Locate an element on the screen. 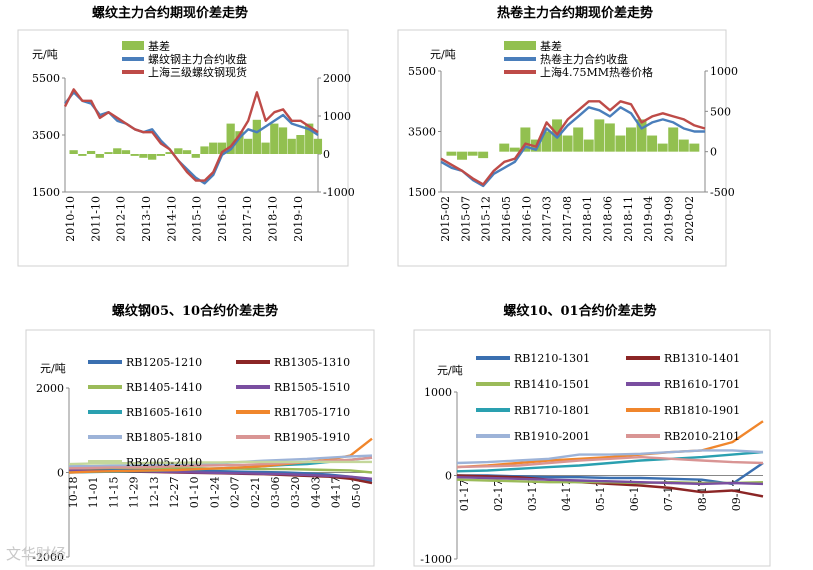  x-tick-label: 04-03 is located at coordinates (315, 493).